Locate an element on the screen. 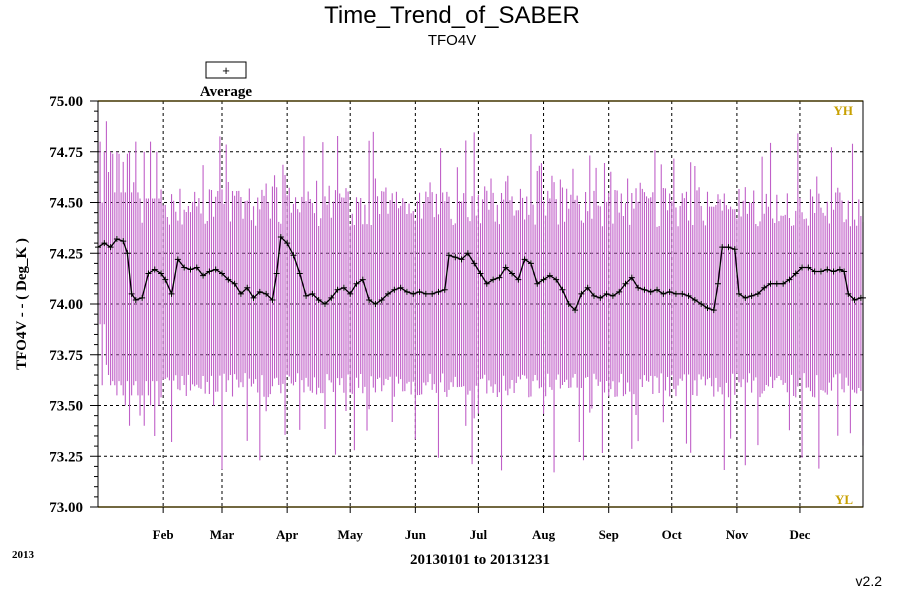 The width and height of the screenshot is (900, 590). x-tick-label: Feb is located at coordinates (163, 534).